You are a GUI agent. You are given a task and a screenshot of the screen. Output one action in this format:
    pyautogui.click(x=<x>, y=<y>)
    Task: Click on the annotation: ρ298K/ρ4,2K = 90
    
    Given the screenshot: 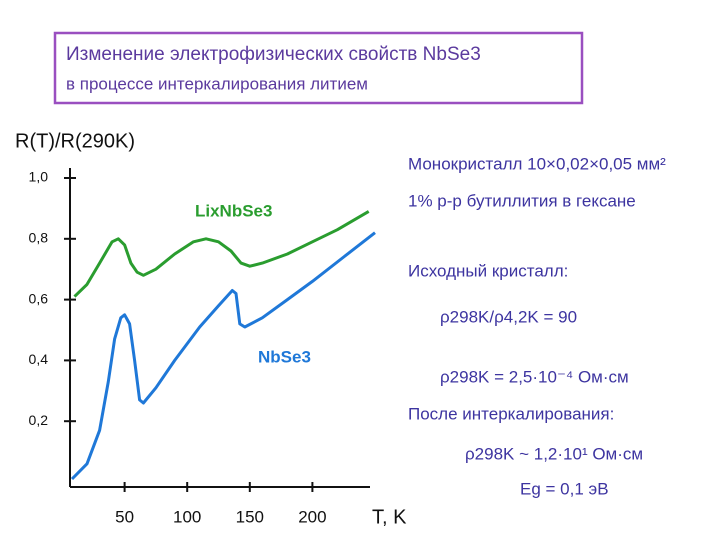 What is the action you would take?
    pyautogui.click(x=508, y=316)
    